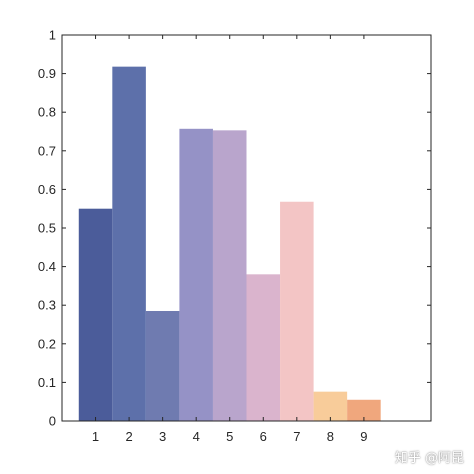 The image size is (474, 474). What do you see at coordinates (196, 436) in the screenshot?
I see `x-tick-label: 4` at bounding box center [196, 436].